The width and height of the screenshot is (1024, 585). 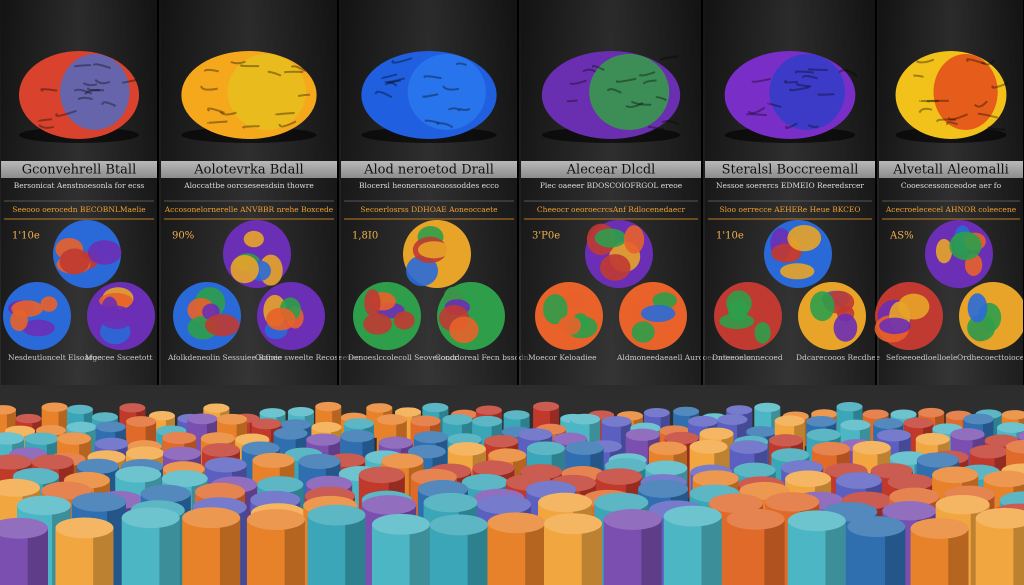 What do you see at coordinates (248, 170) in the screenshot?
I see `panel-title: Aolotevrka Bdall` at bounding box center [248, 170].